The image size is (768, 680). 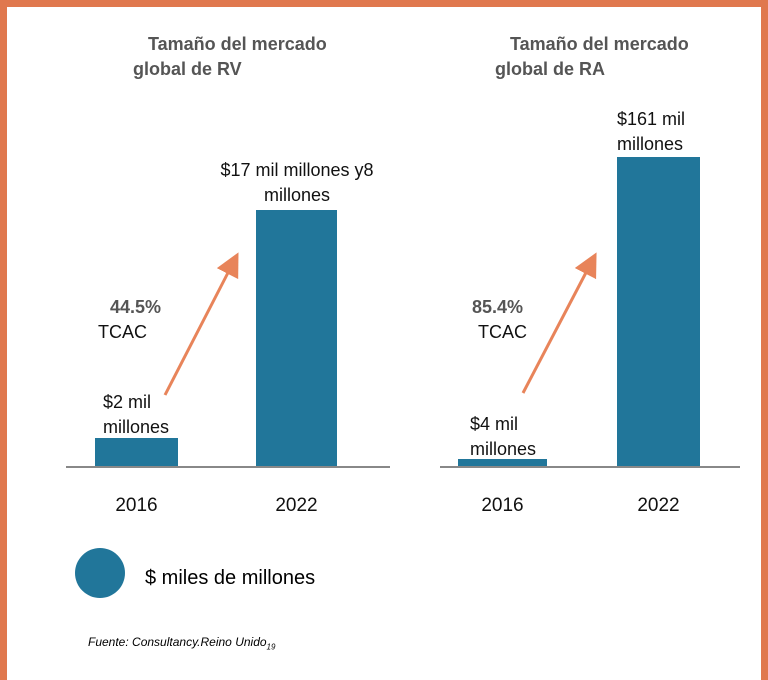 I want to click on source-note: 19, so click(x=271, y=647).